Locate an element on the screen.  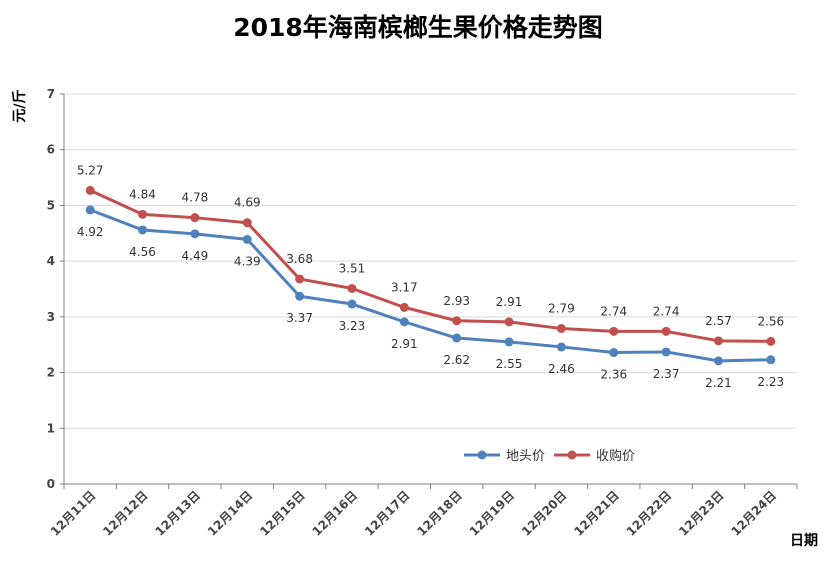
y-tick-label: 3 is located at coordinates (51, 317).